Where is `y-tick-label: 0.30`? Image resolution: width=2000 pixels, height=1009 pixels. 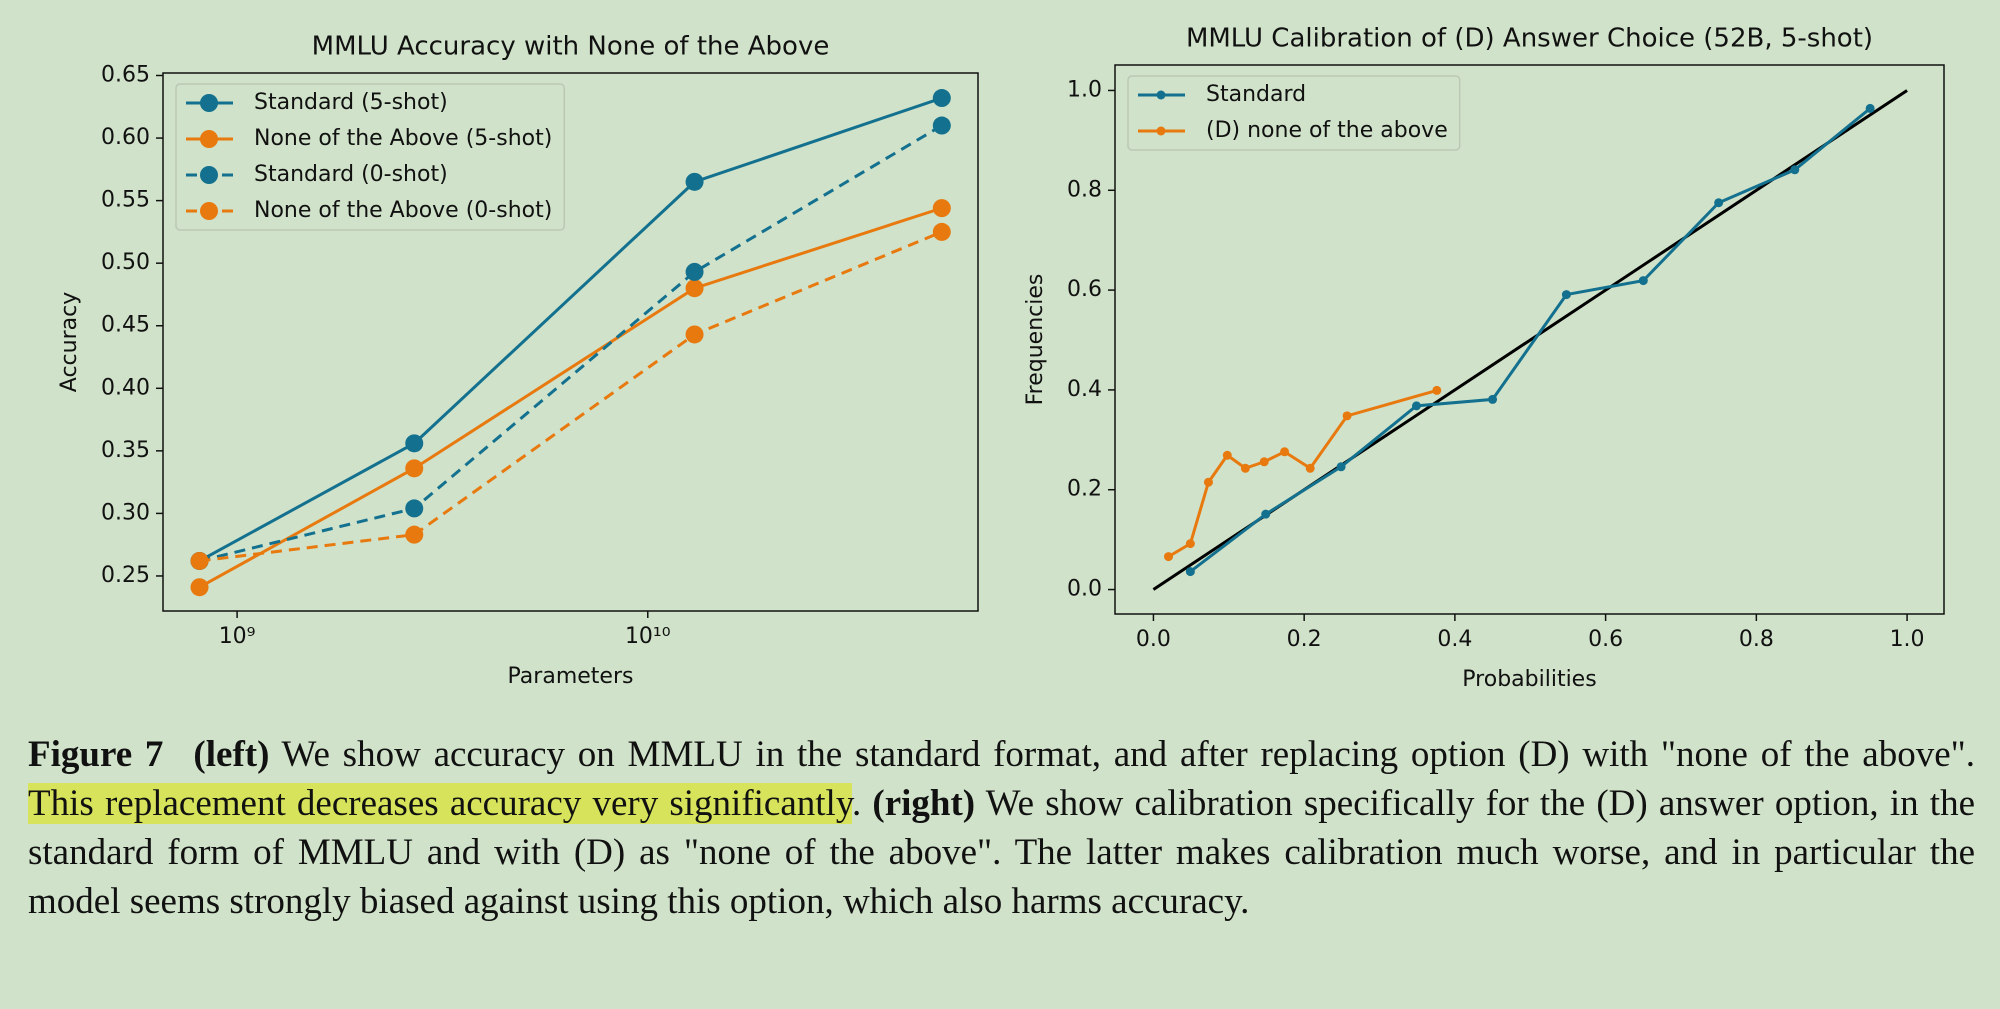 y-tick-label: 0.30 is located at coordinates (125, 512).